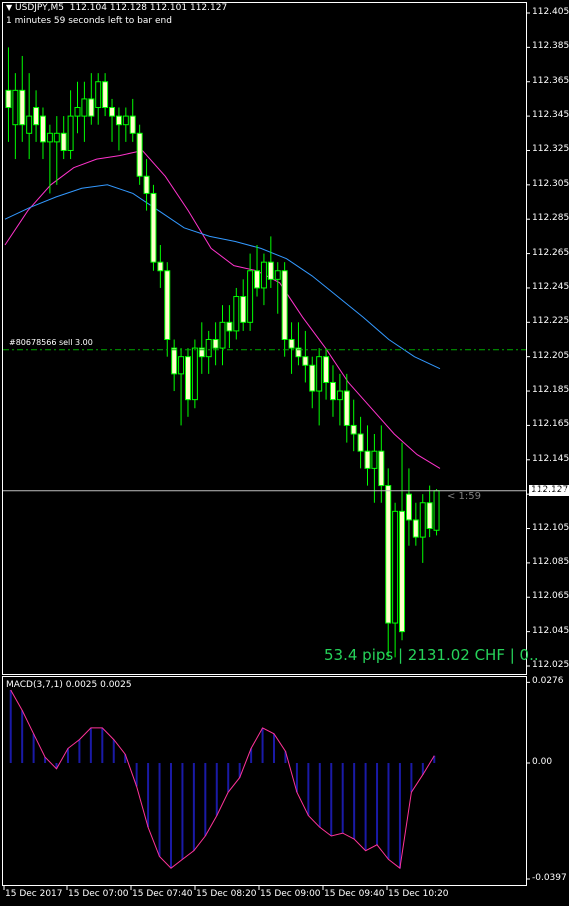 The width and height of the screenshot is (569, 906). I want to click on price-axis-label: 112.065, so click(550, 596).